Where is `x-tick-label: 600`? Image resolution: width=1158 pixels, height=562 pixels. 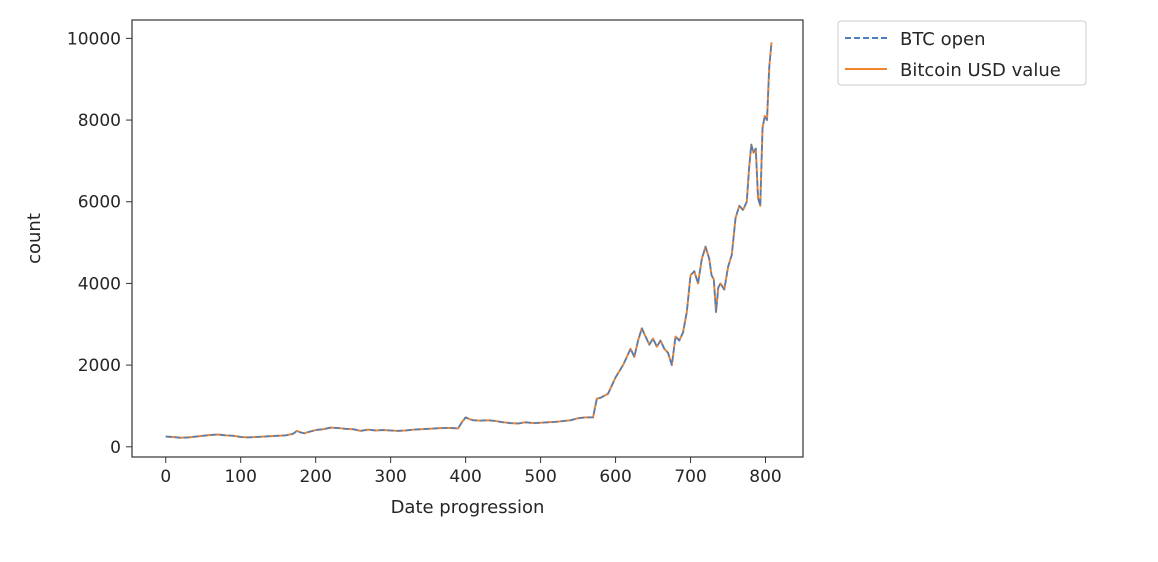 x-tick-label: 600 is located at coordinates (615, 477).